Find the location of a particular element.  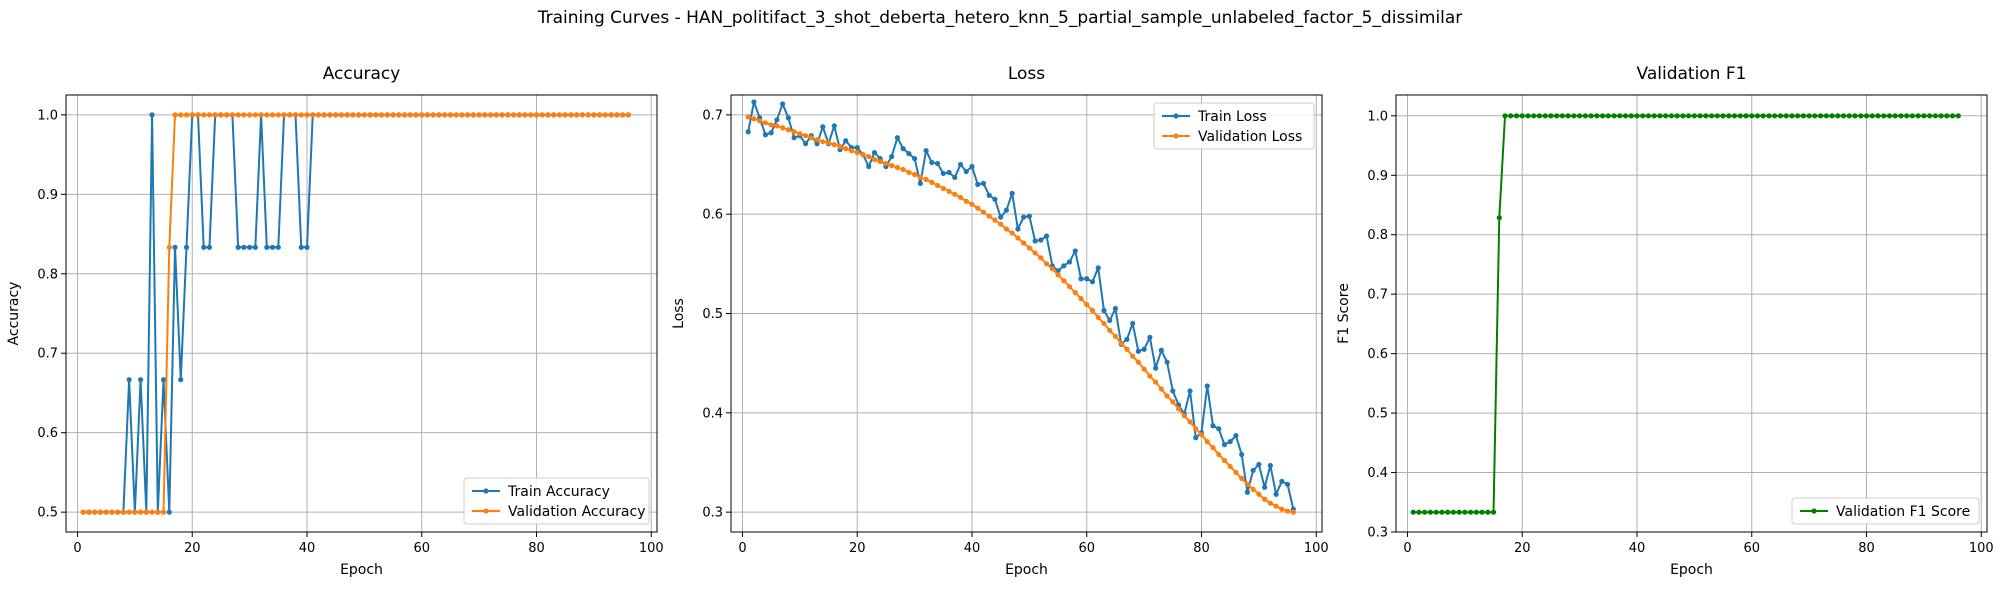

y-tick-label: 0.3 is located at coordinates (712, 513).